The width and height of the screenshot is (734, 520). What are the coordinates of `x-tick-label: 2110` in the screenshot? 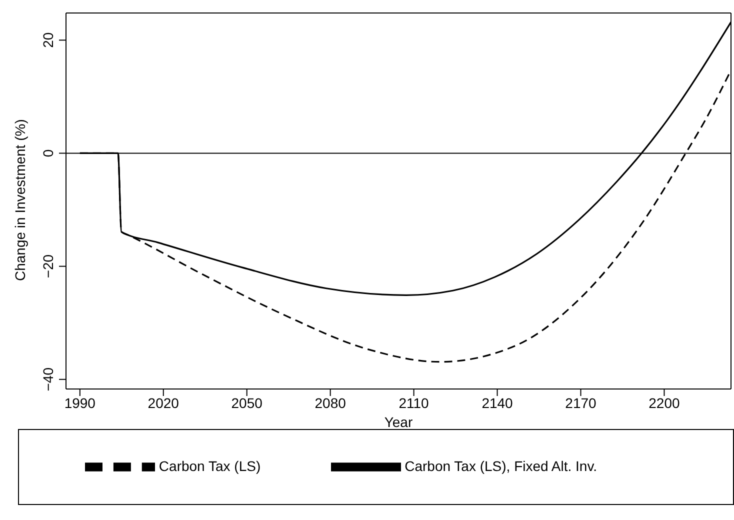 It's located at (414, 402).